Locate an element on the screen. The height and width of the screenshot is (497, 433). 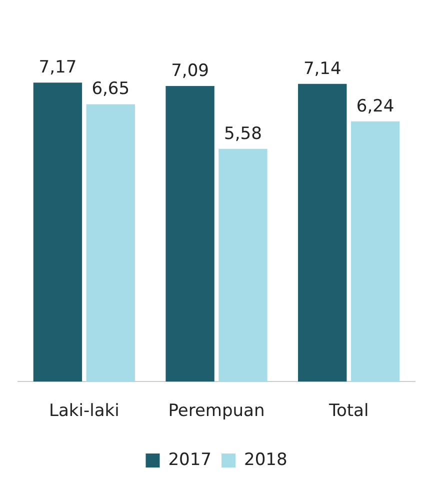
legend-label: 2017 is located at coordinates (190, 460).